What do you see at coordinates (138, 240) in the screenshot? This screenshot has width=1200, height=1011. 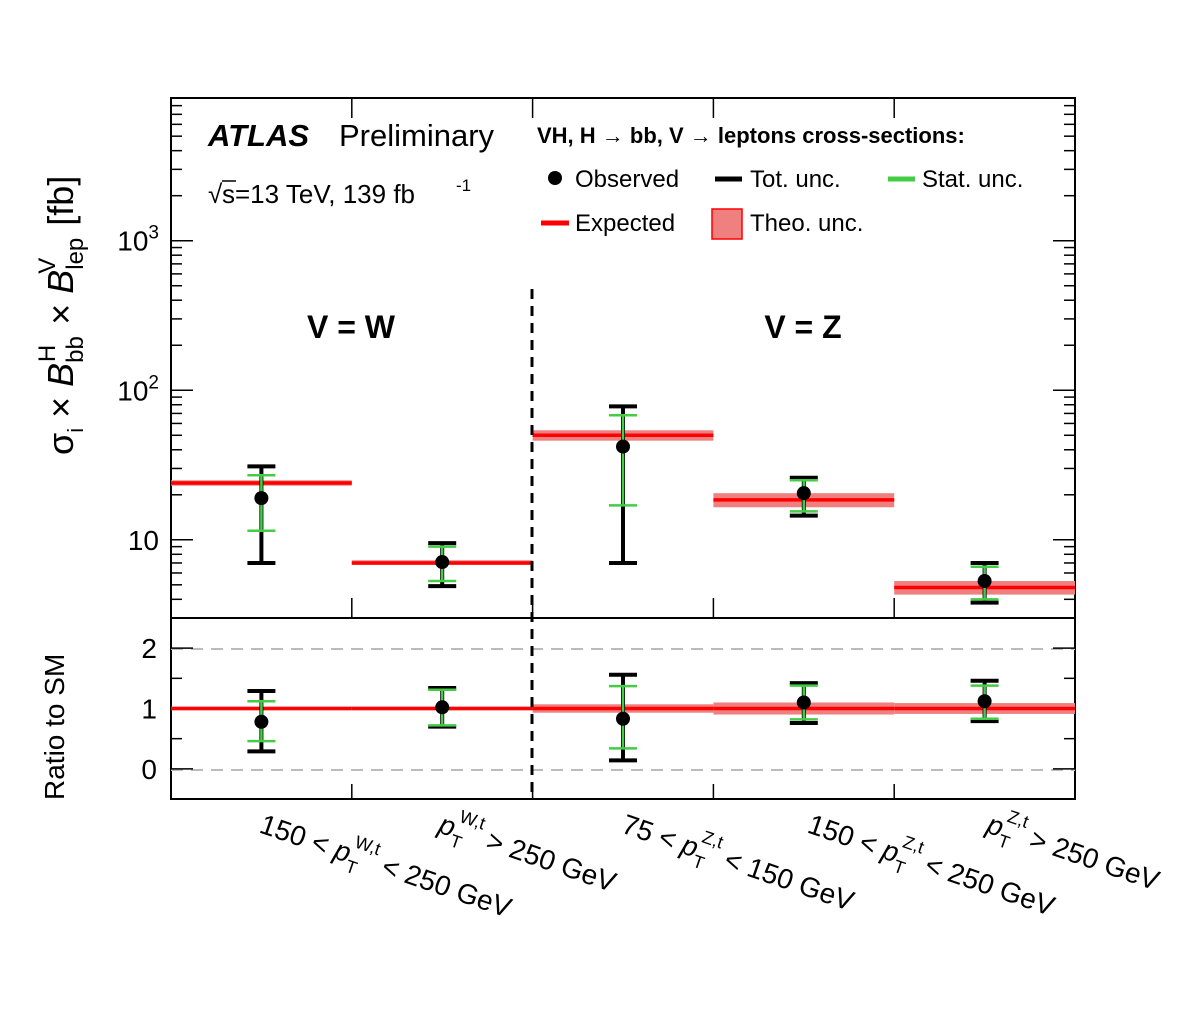 I see `top-y-tick-label: 10³` at bounding box center [138, 240].